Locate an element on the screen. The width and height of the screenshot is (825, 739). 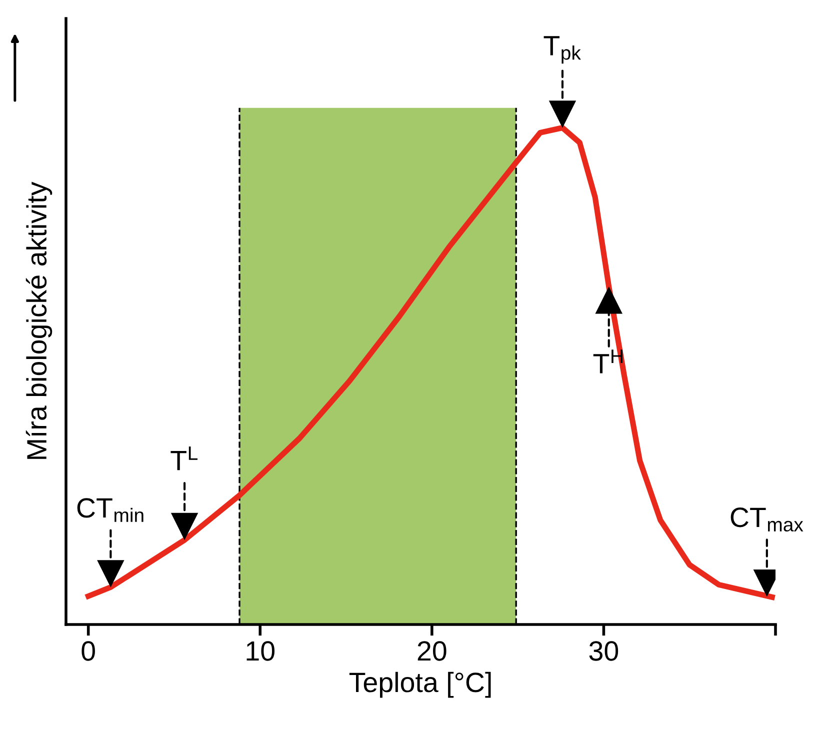
annotation: T$_{pk}$ is located at coordinates (562, 50).